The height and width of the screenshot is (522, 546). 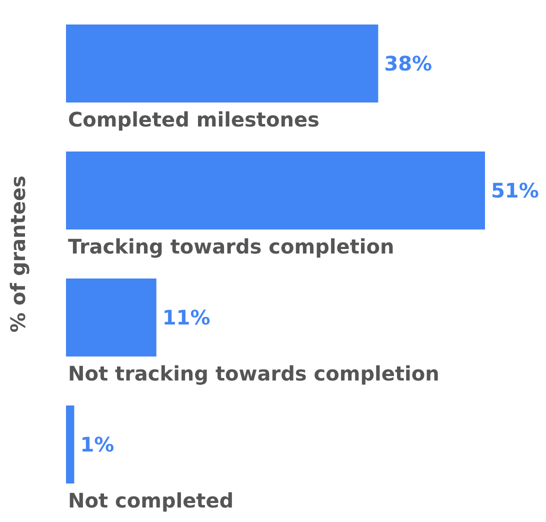 What do you see at coordinates (408, 64) in the screenshot?
I see `data-label: 38%` at bounding box center [408, 64].